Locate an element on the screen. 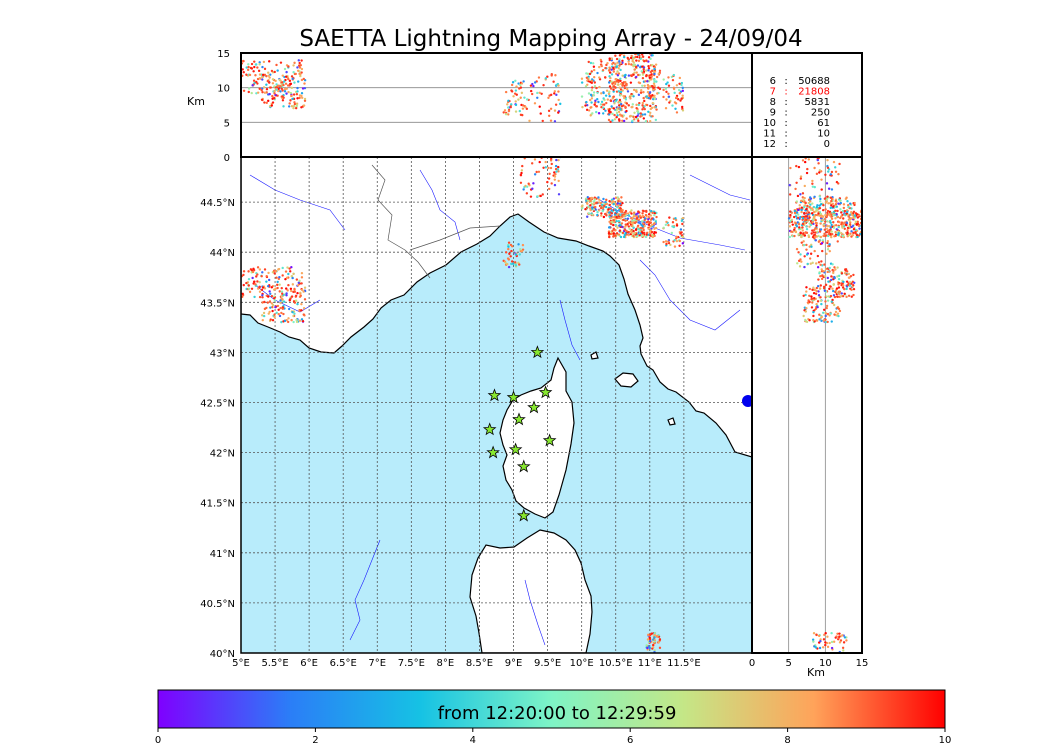  altitude-panel-bg is located at coordinates (496, 105).